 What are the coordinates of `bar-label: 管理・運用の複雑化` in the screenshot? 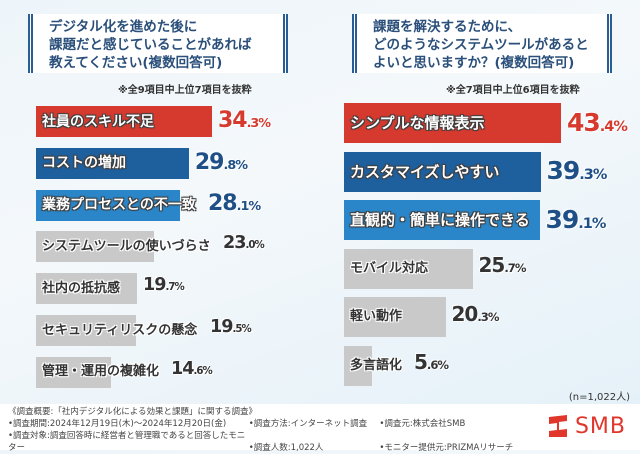 It's located at (101, 372).